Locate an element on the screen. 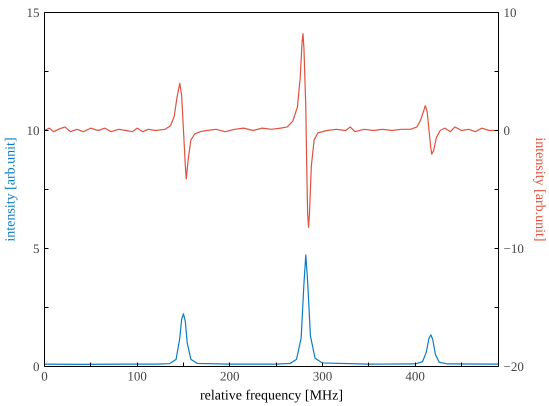 Image resolution: width=549 pixels, height=406 pixels. x-tick-label: 300 is located at coordinates (322, 376).